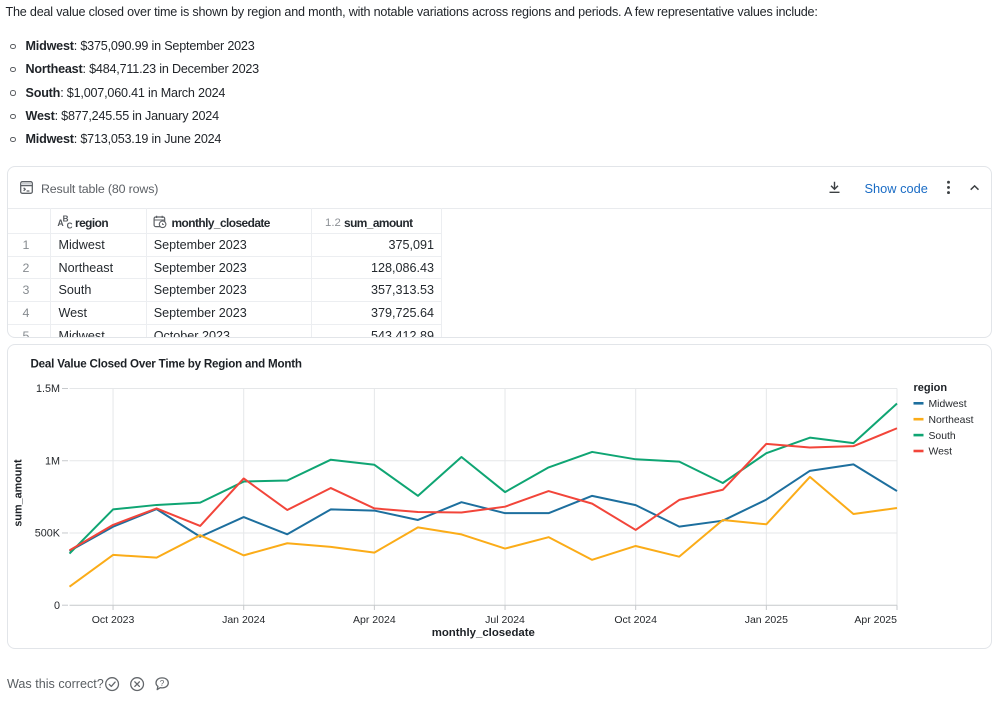 The width and height of the screenshot is (1000, 709). Describe the element at coordinates (951, 420) in the screenshot. I see `svg-text: Northeast` at that location.